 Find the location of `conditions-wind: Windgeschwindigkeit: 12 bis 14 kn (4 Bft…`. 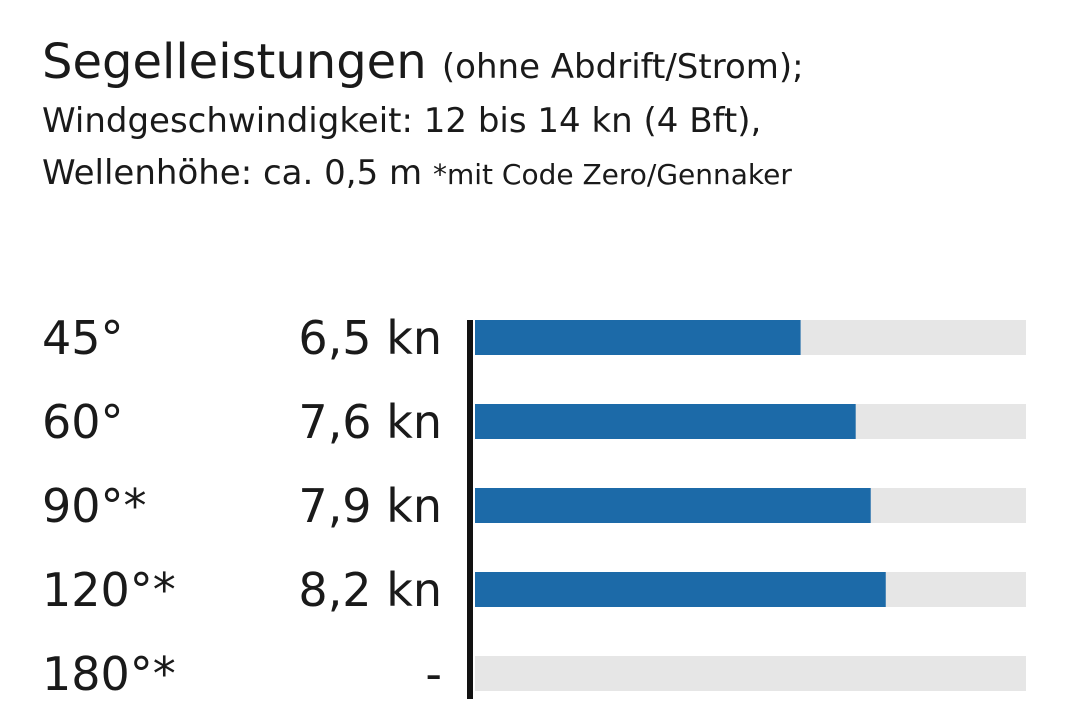

conditions-wind: Windgeschwindigkeit: 12 bis 14 kn (4 Bft… is located at coordinates (402, 121).